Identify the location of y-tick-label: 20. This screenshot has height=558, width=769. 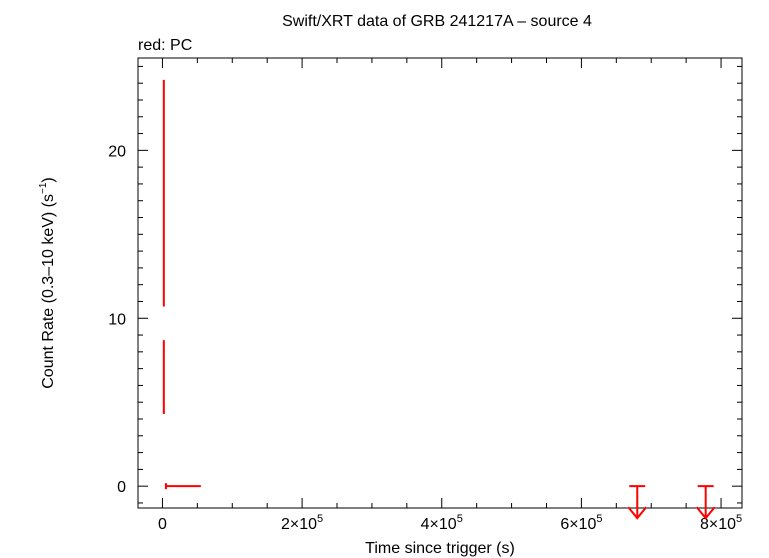
(117, 151).